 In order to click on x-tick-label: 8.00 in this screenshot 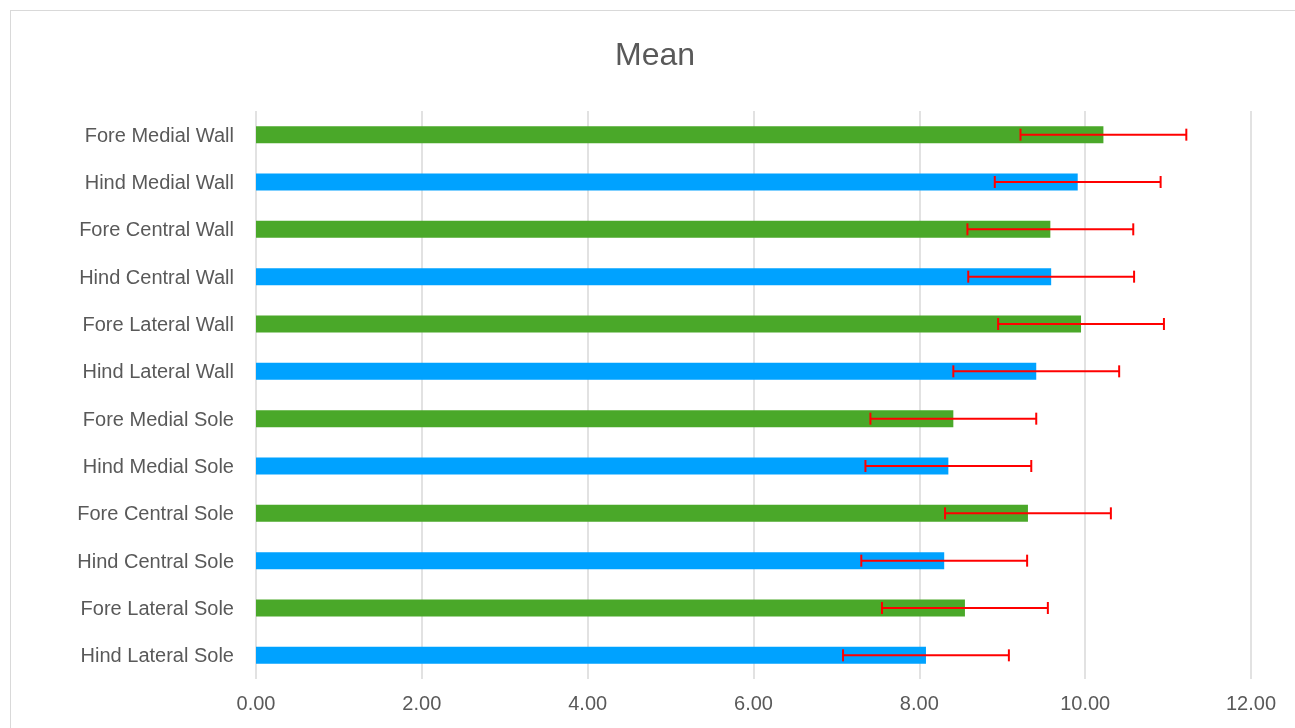, I will do `click(919, 703)`.